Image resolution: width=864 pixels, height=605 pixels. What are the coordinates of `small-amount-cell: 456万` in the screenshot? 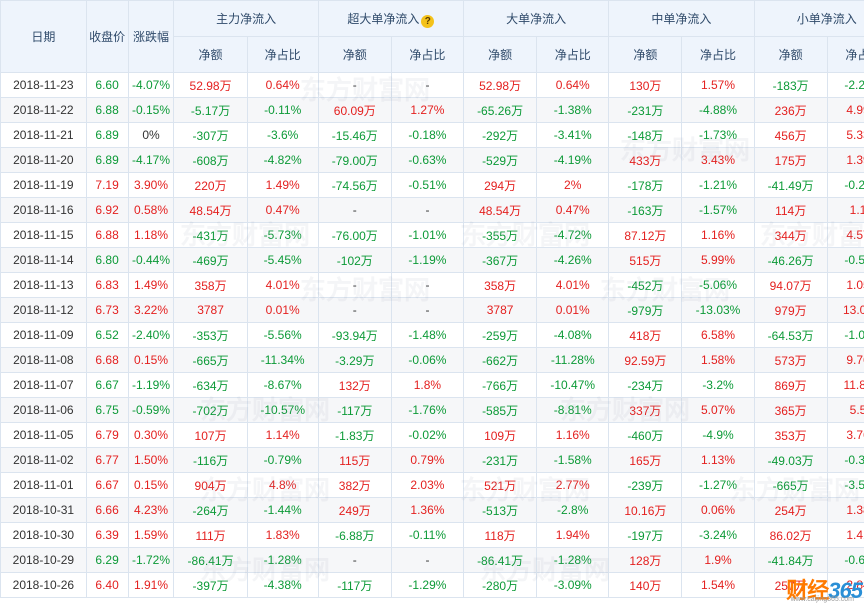 It's located at (790, 135).